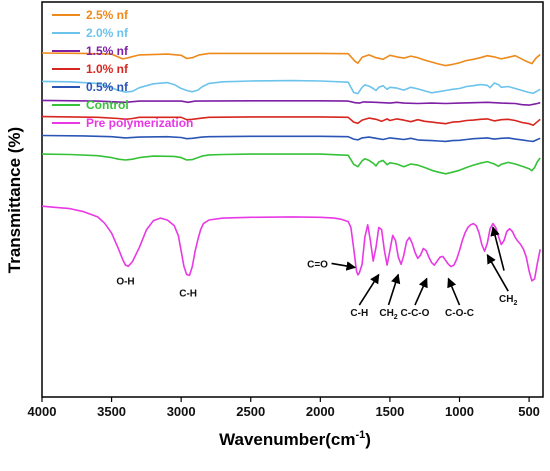  What do you see at coordinates (415, 313) in the screenshot?
I see `annotation-label: C-C-O` at bounding box center [415, 313].